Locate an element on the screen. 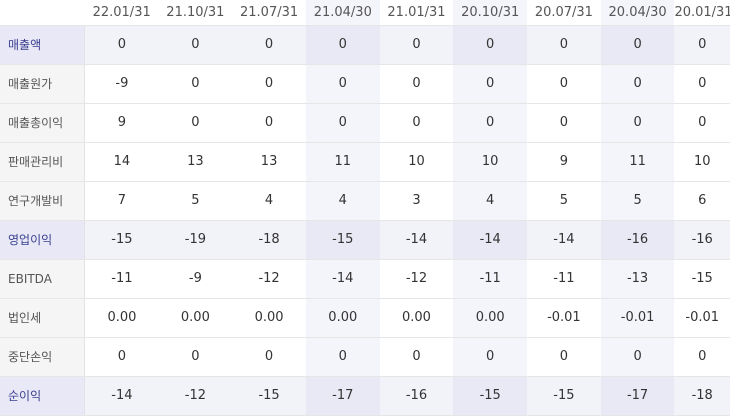  table-row: EBITDA -11 -9 -12 -14 -12 -11 -11 -13 -15 is located at coordinates (365, 279).